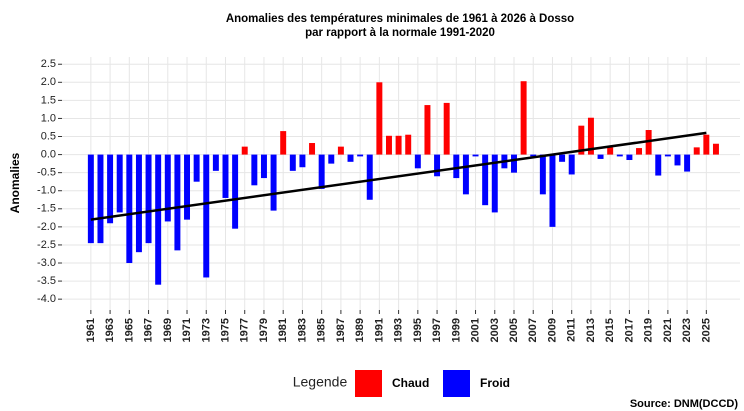 The height and width of the screenshot is (411, 744). I want to click on x-tick-label: 1997, so click(437, 330).